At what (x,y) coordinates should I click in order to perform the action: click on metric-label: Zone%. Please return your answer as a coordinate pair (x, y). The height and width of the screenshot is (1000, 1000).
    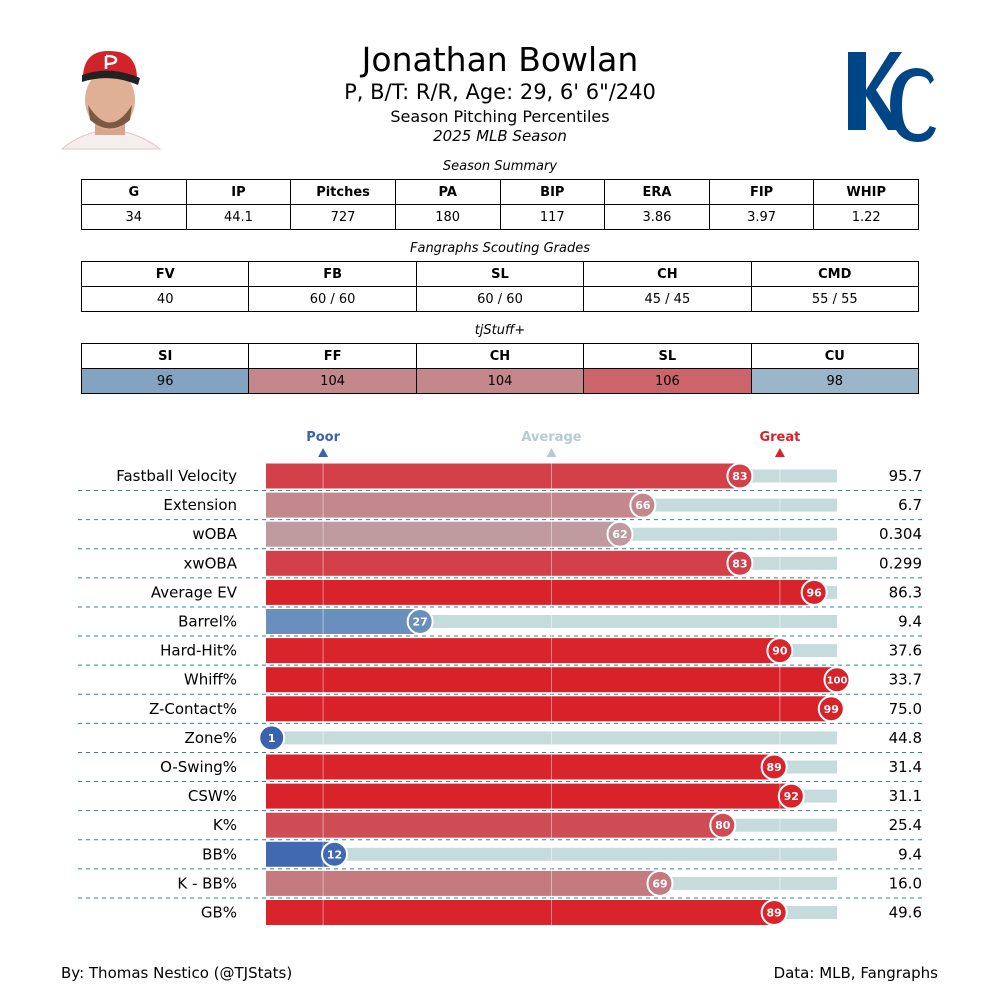
    Looking at the image, I should click on (211, 738).